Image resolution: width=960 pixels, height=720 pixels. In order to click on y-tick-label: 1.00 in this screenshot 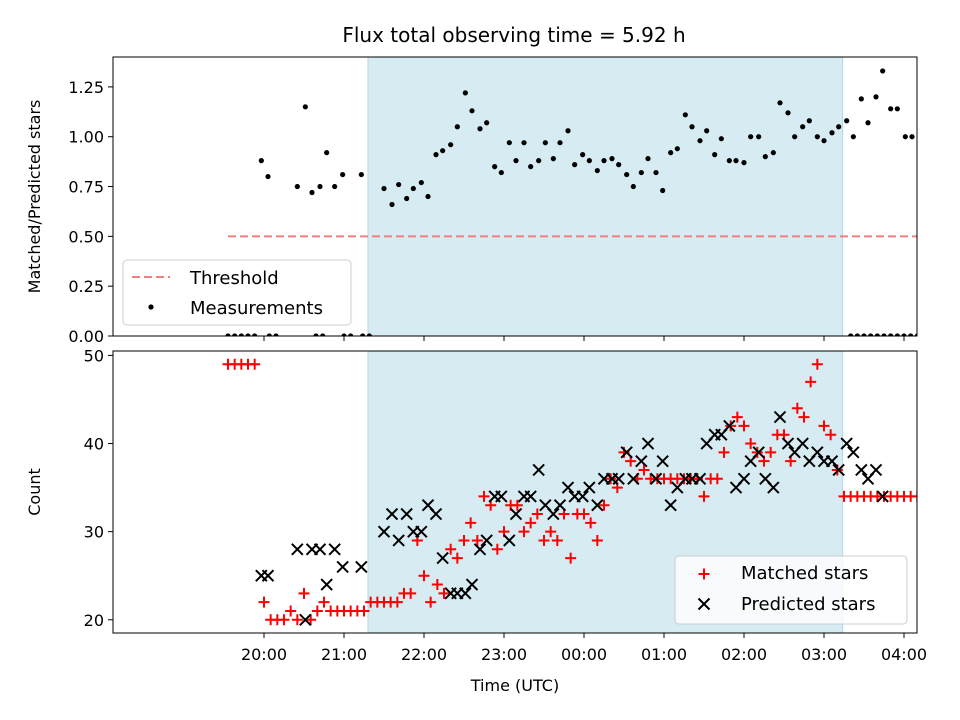, I will do `click(86, 137)`.